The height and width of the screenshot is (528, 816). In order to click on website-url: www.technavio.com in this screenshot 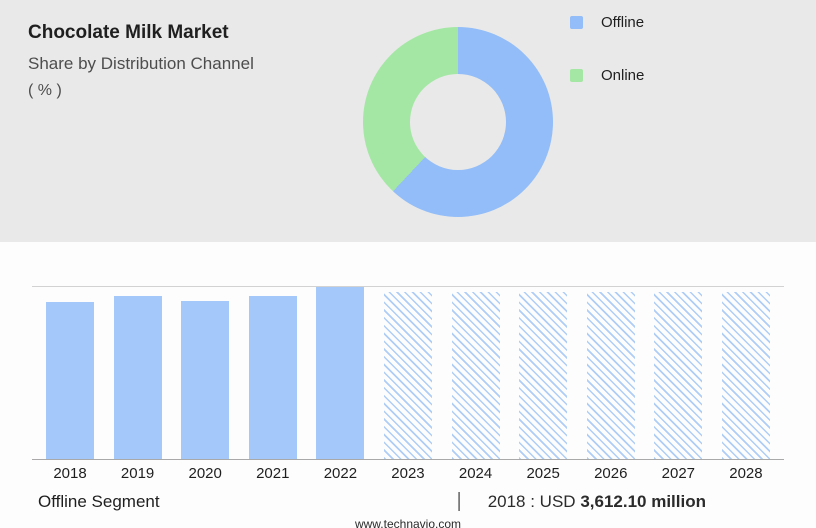, I will do `click(408, 522)`.